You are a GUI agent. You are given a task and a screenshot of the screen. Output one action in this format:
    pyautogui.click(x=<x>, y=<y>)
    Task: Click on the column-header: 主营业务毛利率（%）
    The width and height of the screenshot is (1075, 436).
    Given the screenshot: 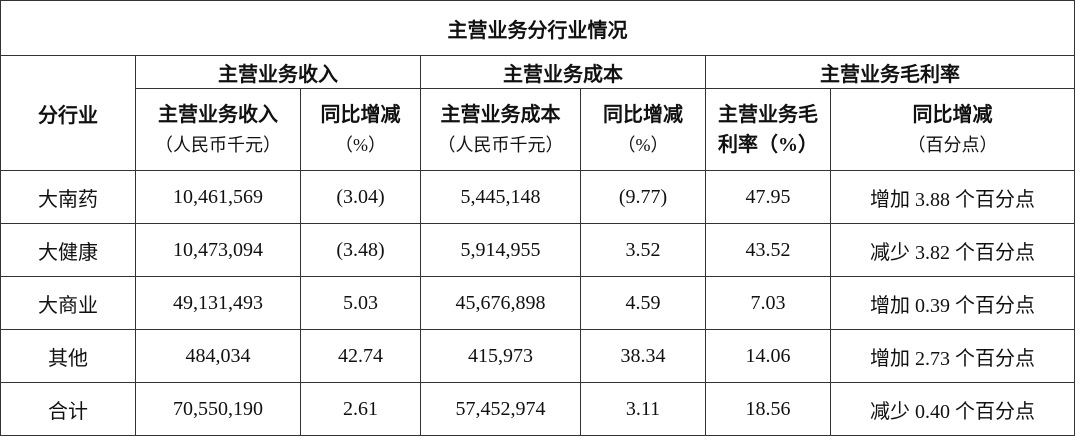 What is the action you would take?
    pyautogui.click(x=768, y=129)
    